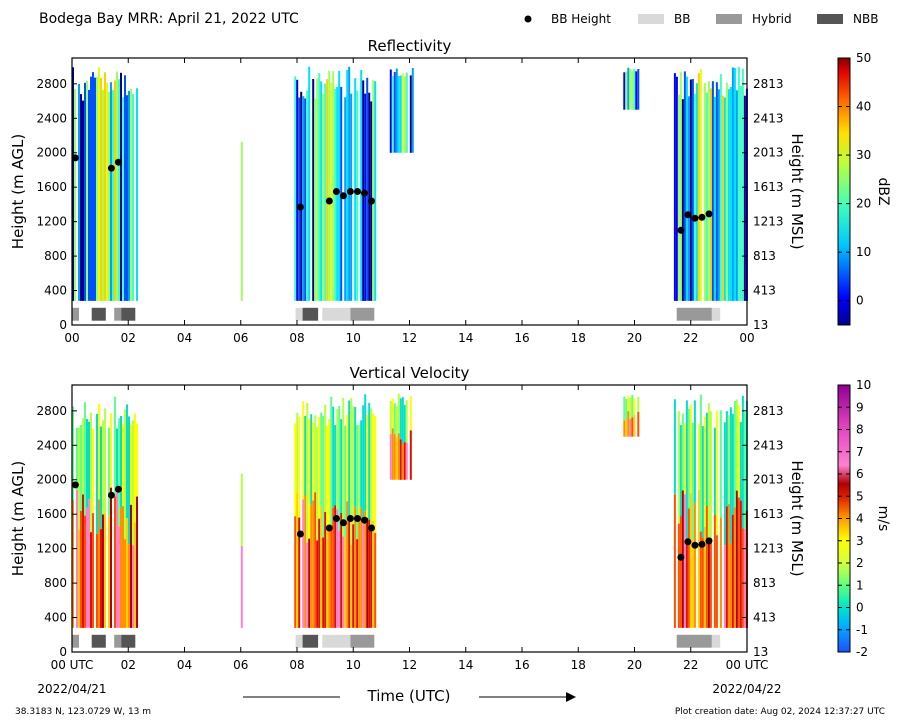 The image size is (900, 725). Describe the element at coordinates (860, 563) in the screenshot. I see `colorbar-tick-label: 2` at that location.